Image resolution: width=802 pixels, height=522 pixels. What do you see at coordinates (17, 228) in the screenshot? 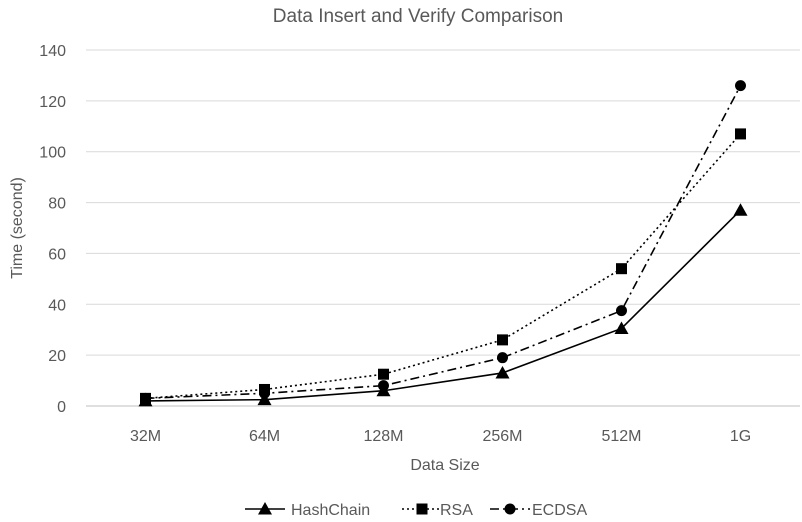
I see `y-axis-label: Time (second)` at bounding box center [17, 228].